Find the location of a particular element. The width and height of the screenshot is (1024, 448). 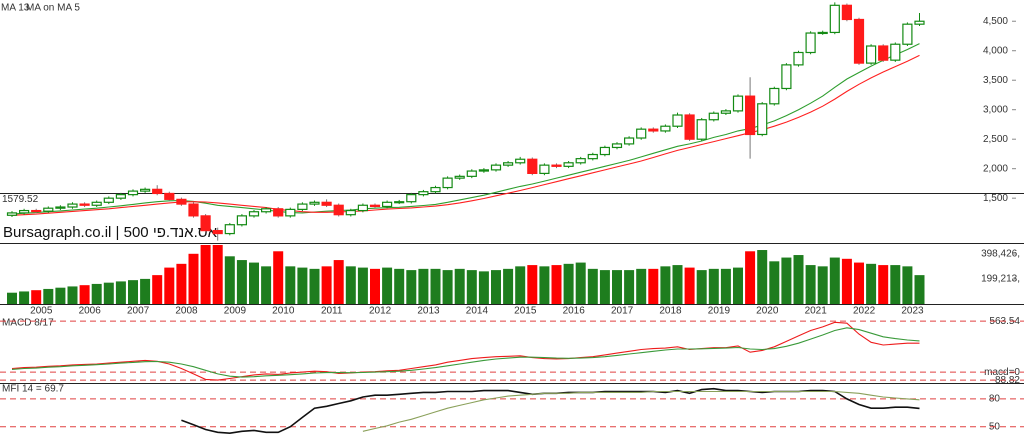

y-tick-label: 4,000 is located at coordinates (995, 50).